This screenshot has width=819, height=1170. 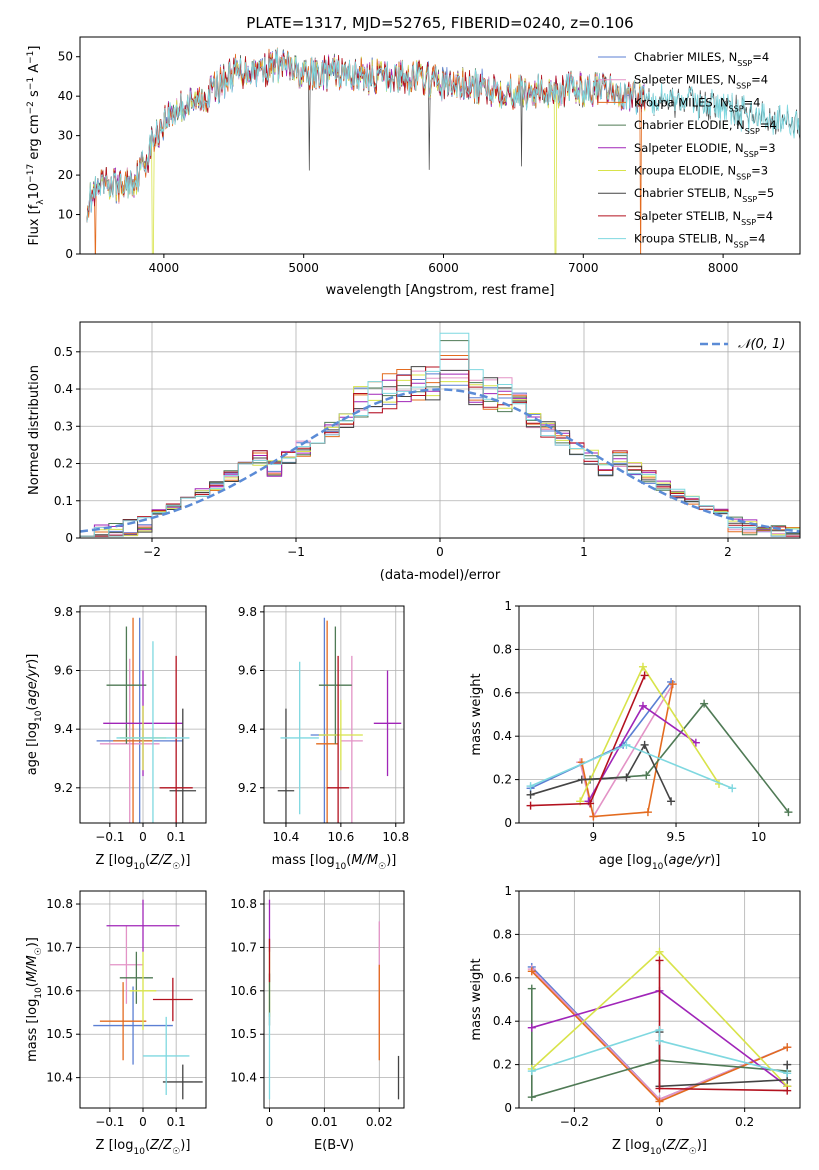 What do you see at coordinates (59, 991) in the screenshot?
I see `y-tick-label: 10.6` at bounding box center [59, 991].